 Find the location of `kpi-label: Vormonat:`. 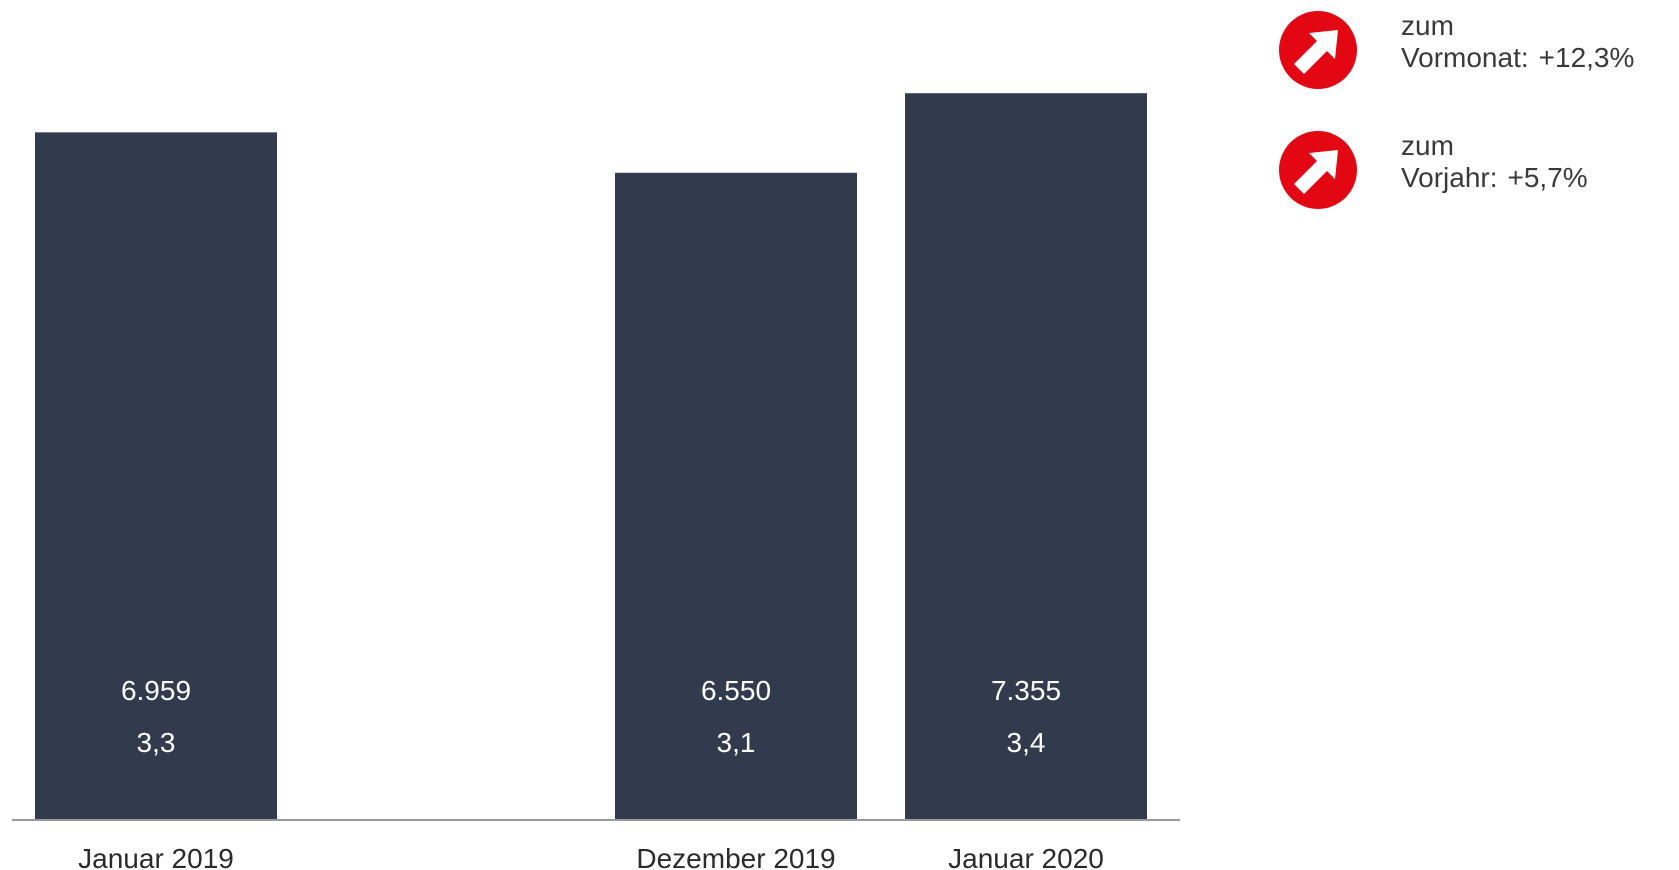

kpi-label: Vormonat: is located at coordinates (1465, 57).